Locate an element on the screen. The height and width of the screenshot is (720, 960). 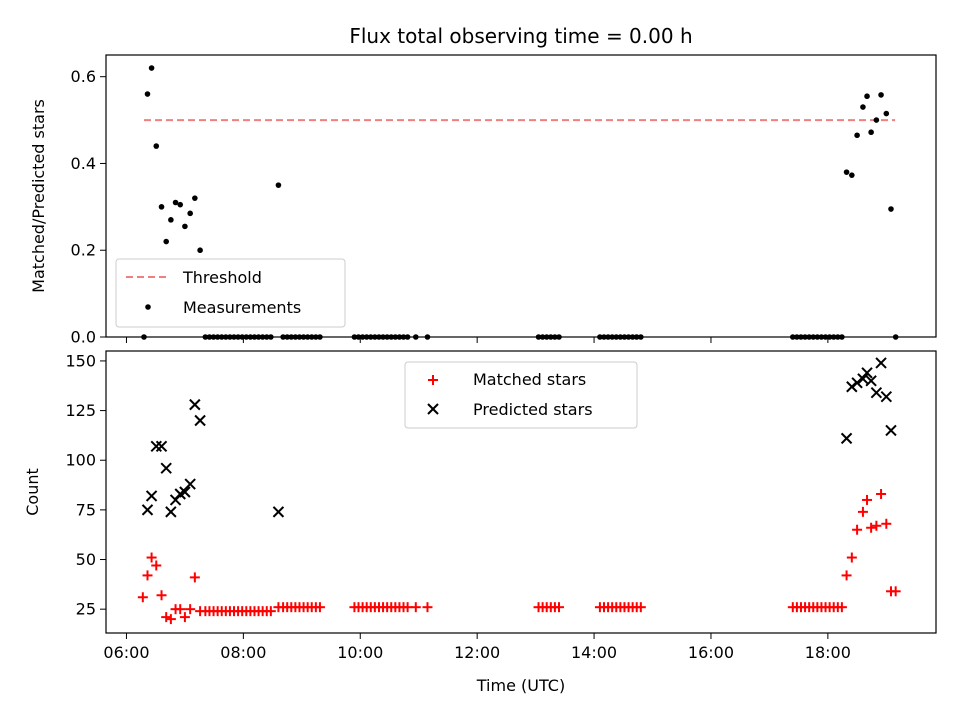
count-x-ticks: 06:00 08:00 10:00 12:00 14:00 16:00 18:00 is located at coordinates (477, 647).